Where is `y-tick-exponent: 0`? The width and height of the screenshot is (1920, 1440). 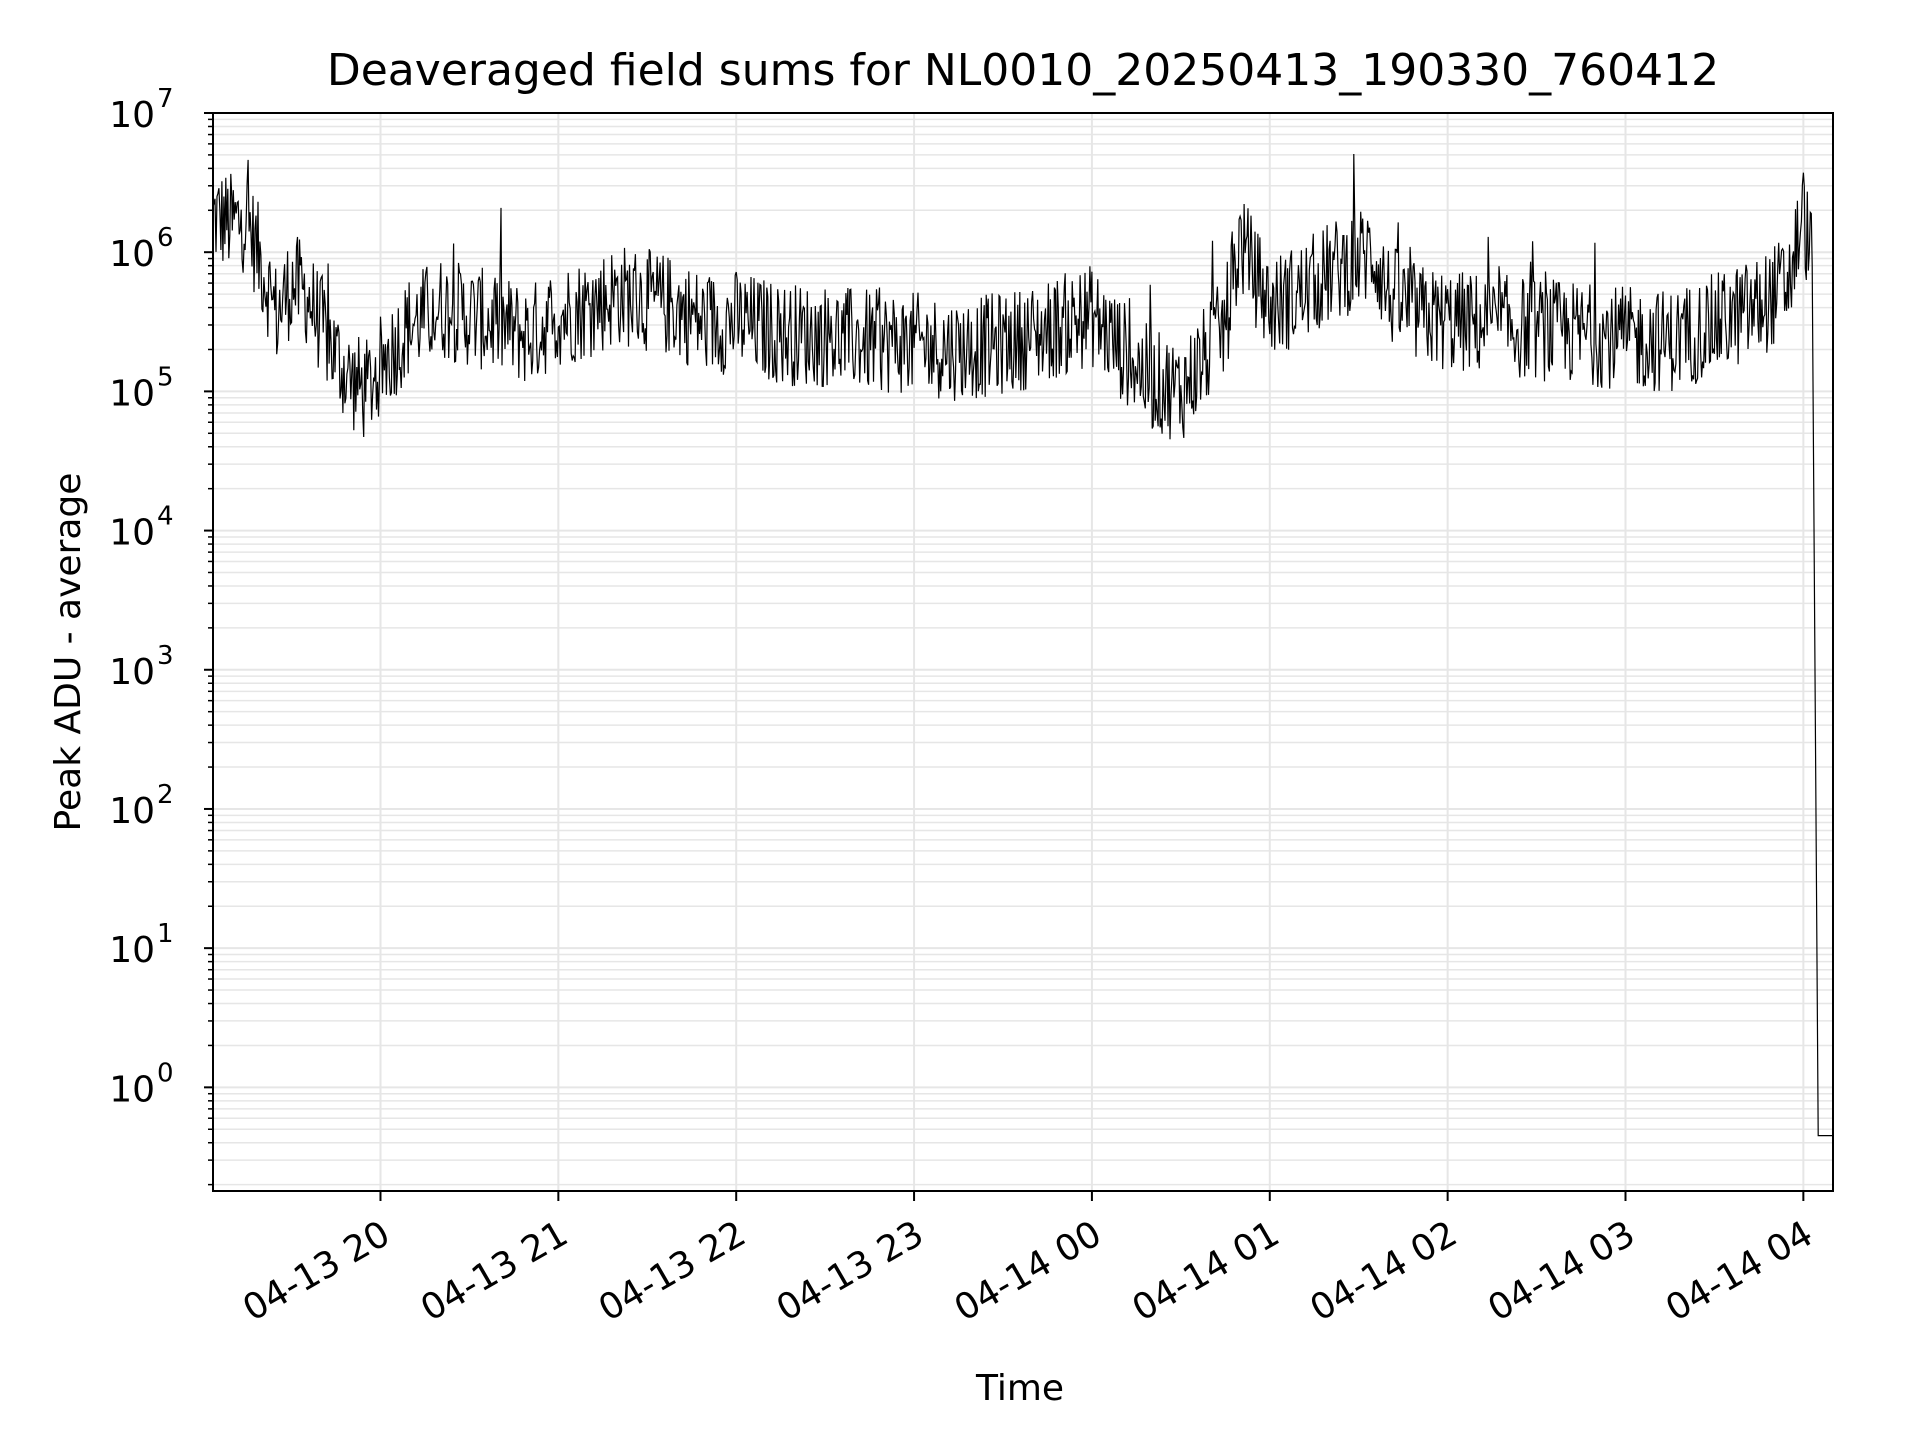
y-tick-exponent: 0 is located at coordinates (165, 1073).